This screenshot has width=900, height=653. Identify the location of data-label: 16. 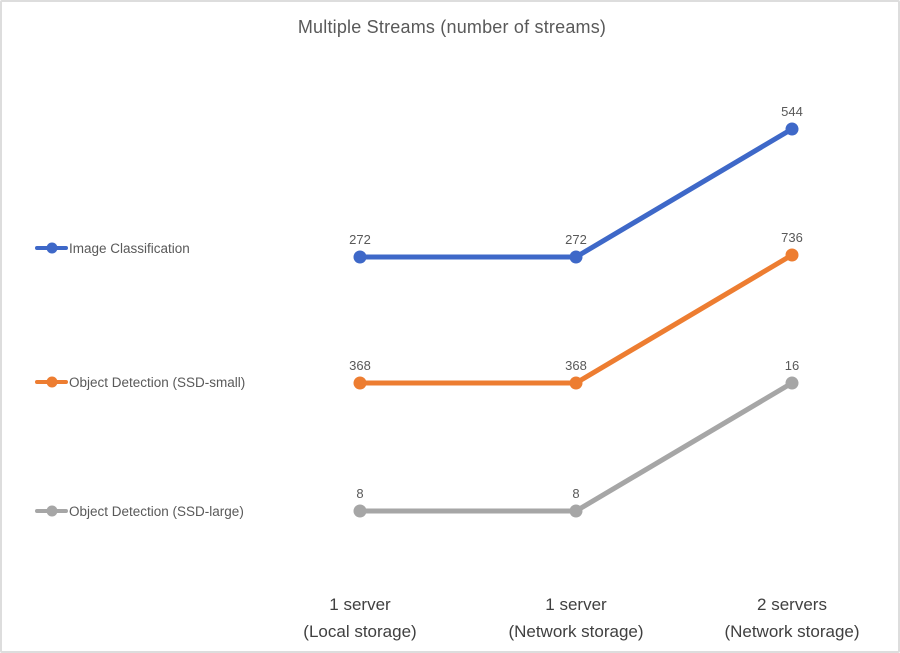
(792, 365).